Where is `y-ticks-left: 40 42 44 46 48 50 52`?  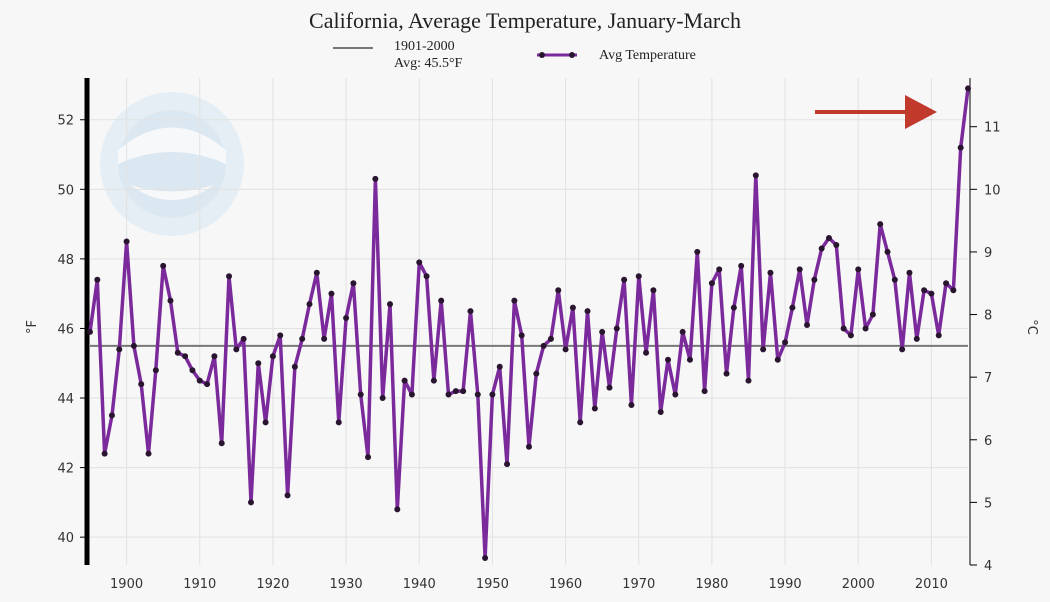 y-ticks-left: 40 42 44 46 48 50 52 is located at coordinates (72, 330).